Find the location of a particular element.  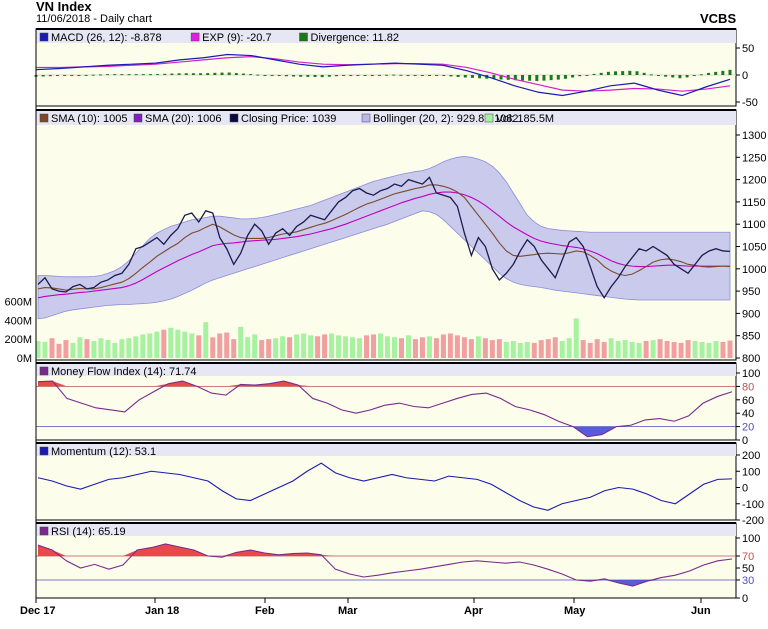

legend-label: Divergence: 11.82 is located at coordinates (355, 38).